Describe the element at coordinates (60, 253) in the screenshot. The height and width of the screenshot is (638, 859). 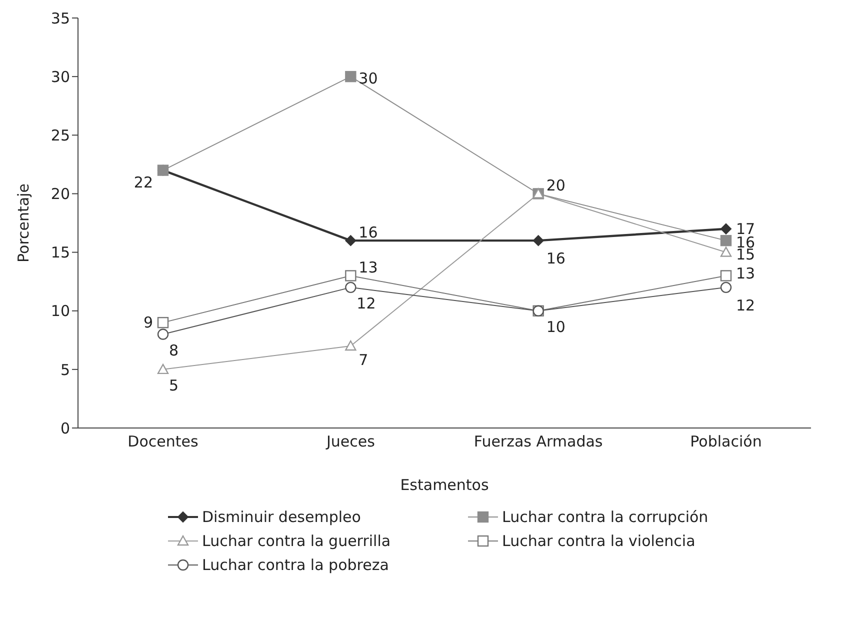
I see `y-tick-label: 15` at that location.